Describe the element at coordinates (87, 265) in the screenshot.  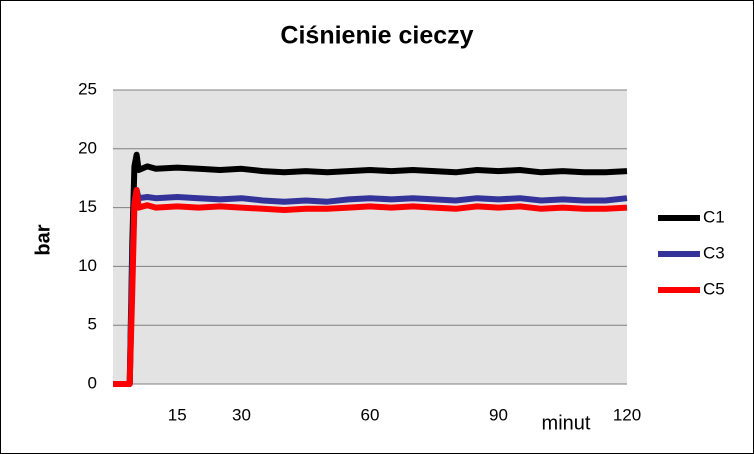
I see `y-tick-label: 10` at that location.